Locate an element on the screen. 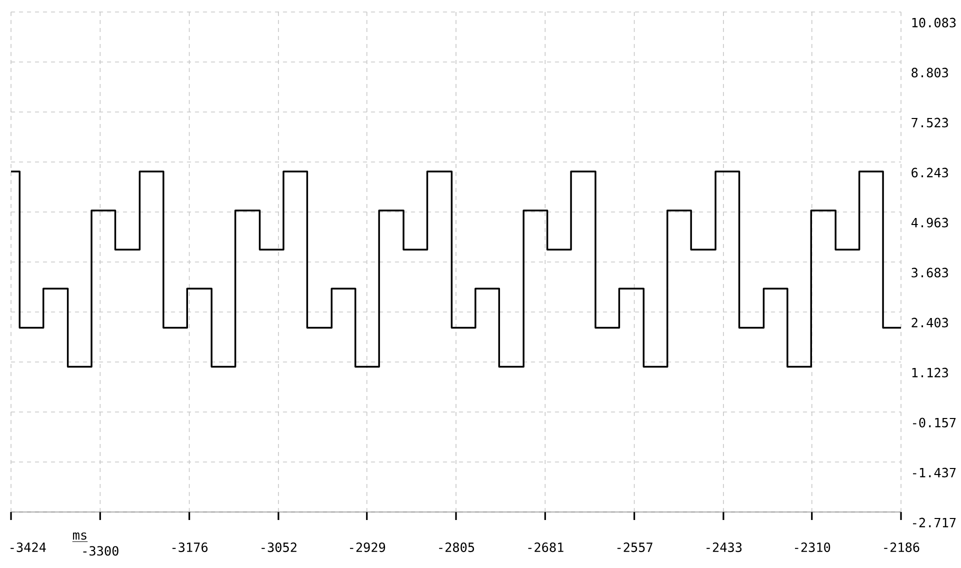  x-tick-label: -2805 is located at coordinates (456, 547).